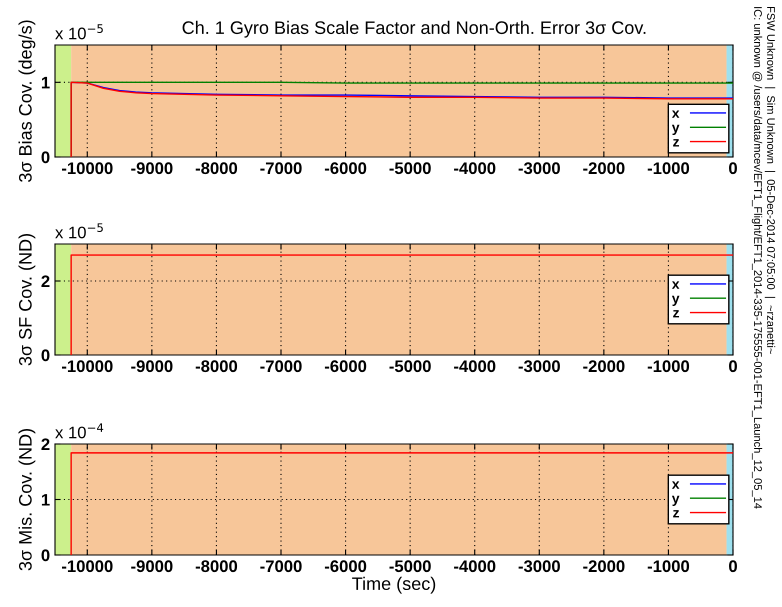  What do you see at coordinates (394, 585) in the screenshot?
I see `x-axis-title: Time (sec)` at bounding box center [394, 585].